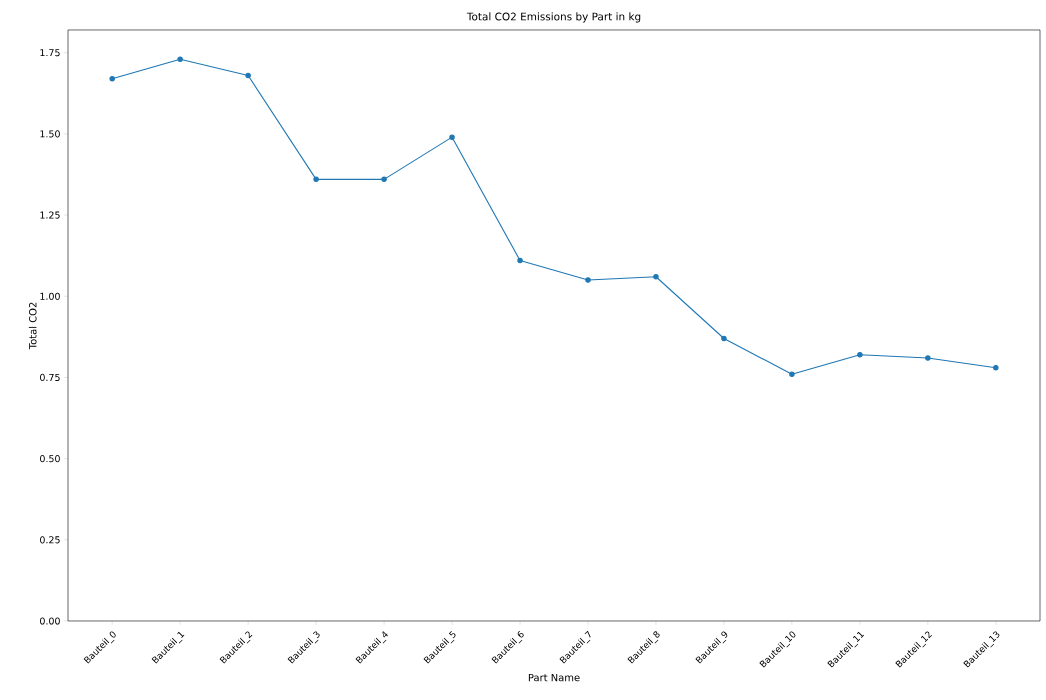 Image resolution: width=1046 pixels, height=700 pixels. I want to click on y-tick-label: 0.50, so click(50, 459).